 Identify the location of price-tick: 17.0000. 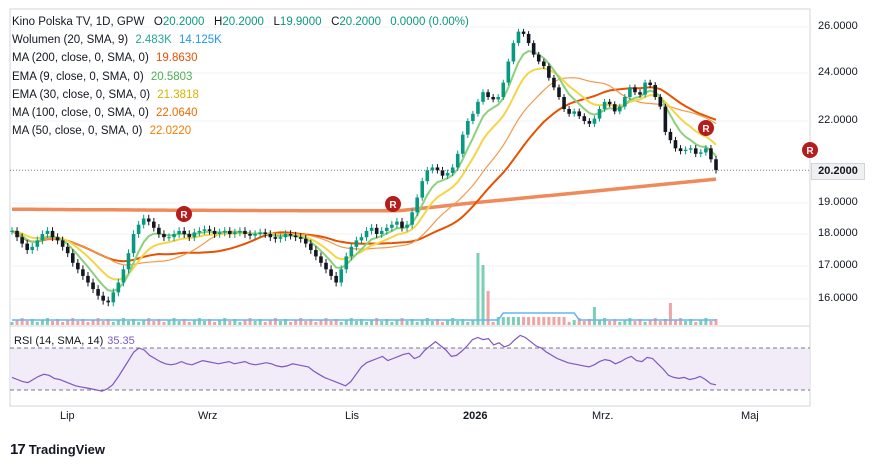
(838, 265).